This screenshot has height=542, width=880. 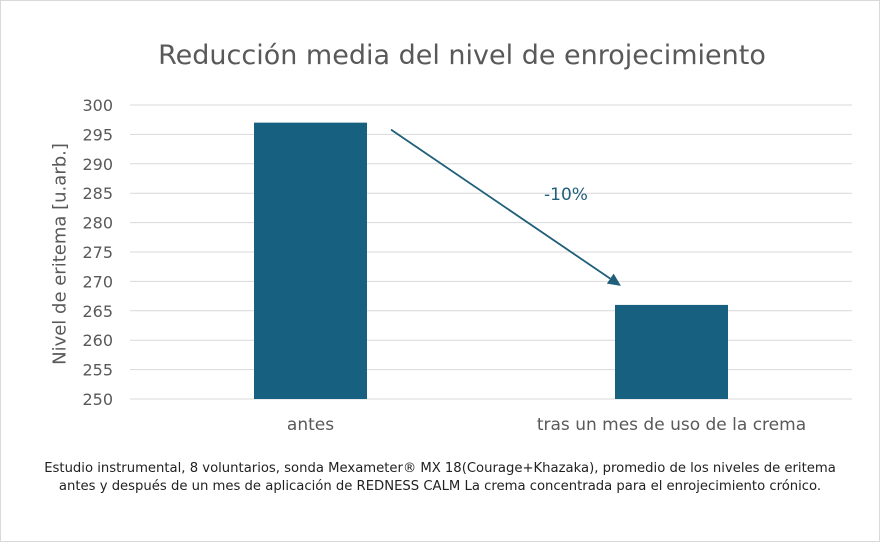 I want to click on y-tick-label: 280, so click(x=97, y=223).